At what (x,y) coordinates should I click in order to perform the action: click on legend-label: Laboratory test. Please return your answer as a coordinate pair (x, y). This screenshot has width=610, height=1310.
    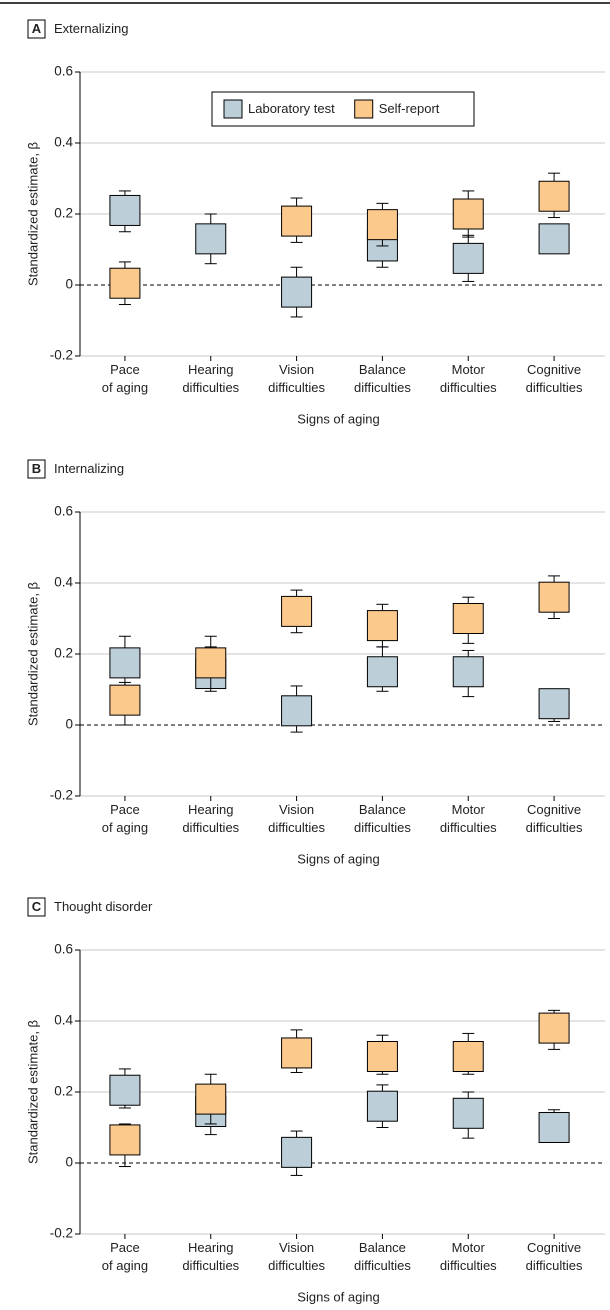
    Looking at the image, I should click on (291, 108).